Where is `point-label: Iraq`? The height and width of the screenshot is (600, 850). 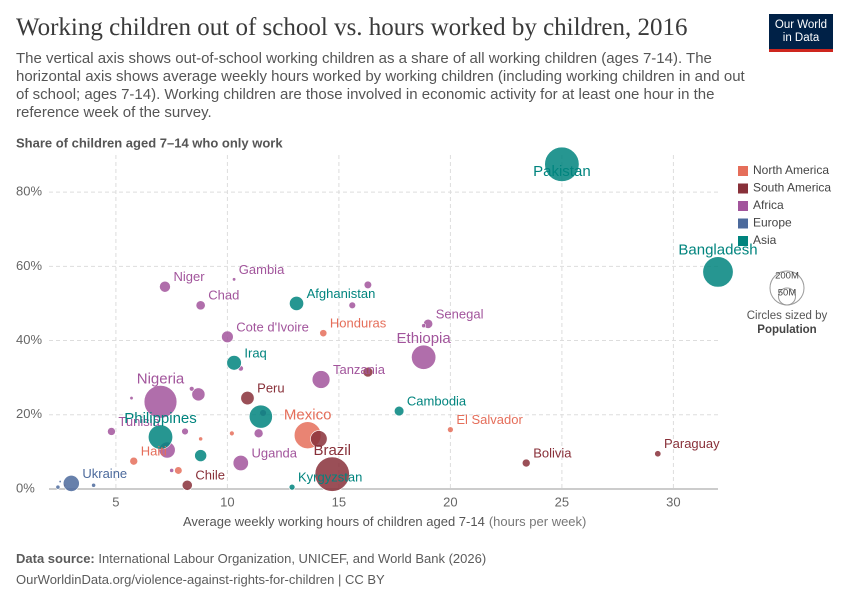 point-label: Iraq is located at coordinates (255, 352).